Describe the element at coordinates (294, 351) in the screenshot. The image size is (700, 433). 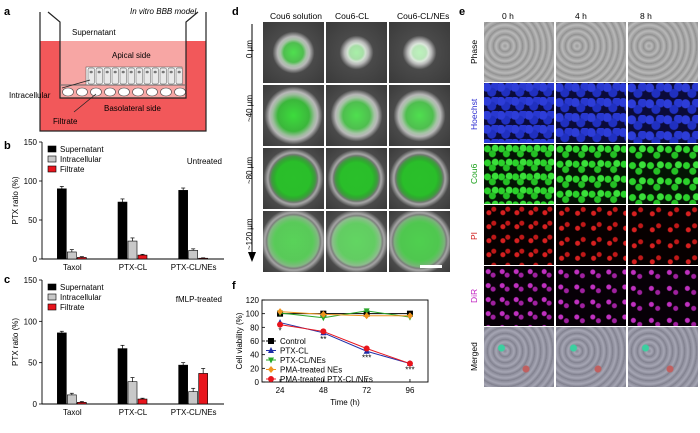
I see `legend-label: PTX-CL` at that location.